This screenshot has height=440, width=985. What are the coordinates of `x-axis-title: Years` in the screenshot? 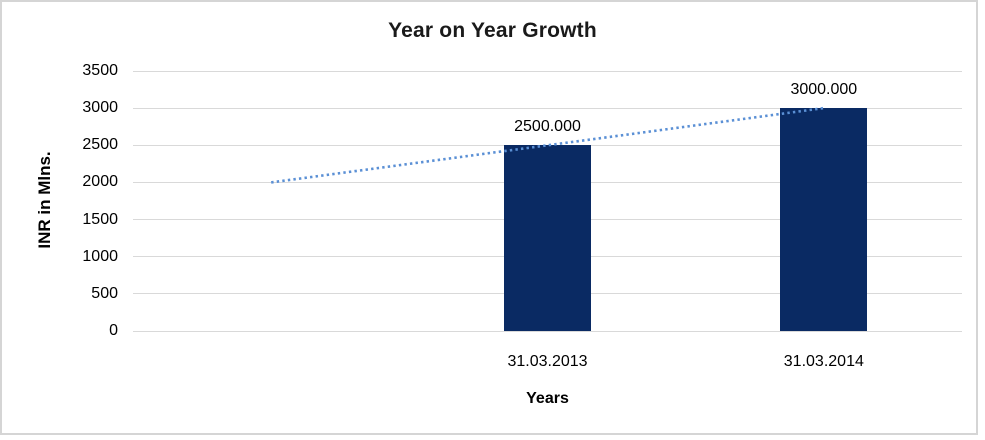 It's located at (547, 398).